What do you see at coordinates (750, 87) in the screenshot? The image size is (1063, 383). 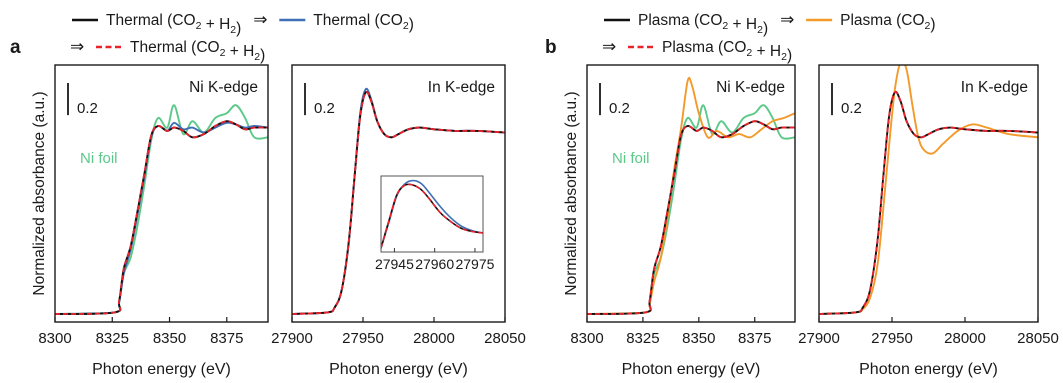 I see `plot-b-ni-edge-label: Ni K-edge` at bounding box center [750, 87].